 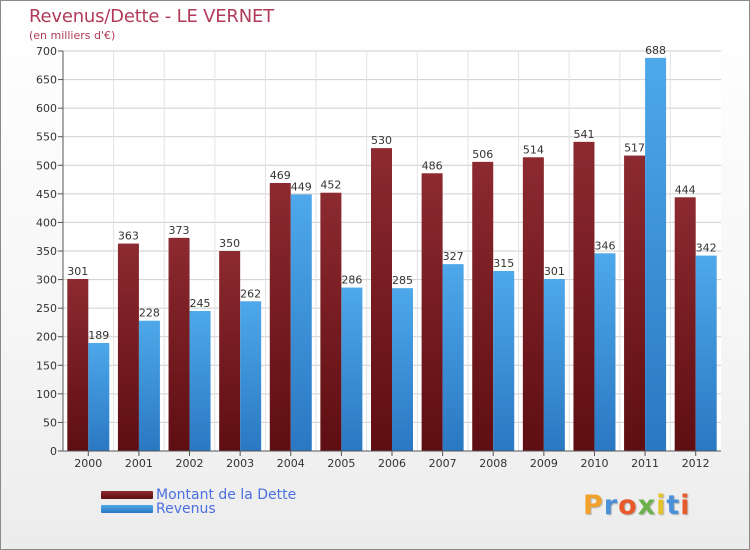 What do you see at coordinates (593, 505) in the screenshot?
I see `logo-letter: P` at bounding box center [593, 505].